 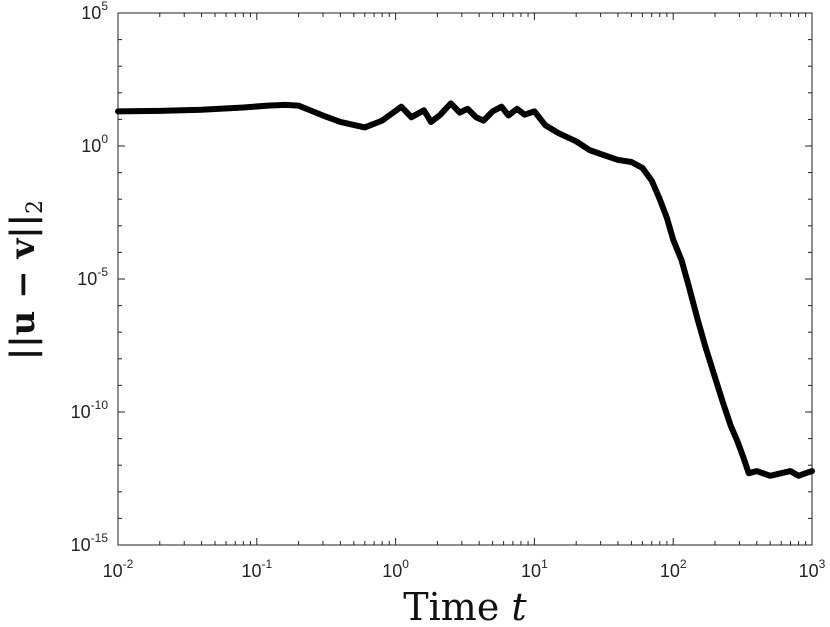 What do you see at coordinates (534, 569) in the screenshot?
I see `x-tick-label: 10¹` at bounding box center [534, 569].